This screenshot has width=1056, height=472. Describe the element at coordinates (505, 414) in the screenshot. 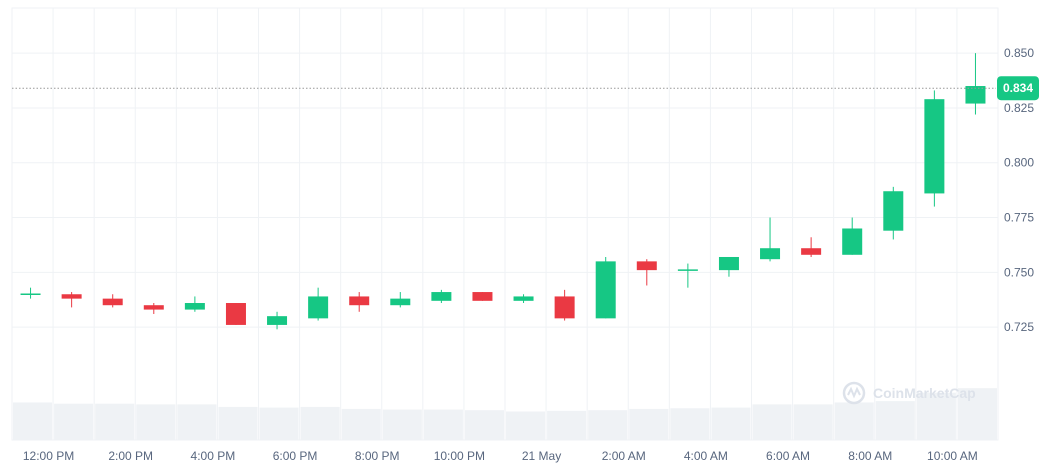

I see `volume-bars` at that location.